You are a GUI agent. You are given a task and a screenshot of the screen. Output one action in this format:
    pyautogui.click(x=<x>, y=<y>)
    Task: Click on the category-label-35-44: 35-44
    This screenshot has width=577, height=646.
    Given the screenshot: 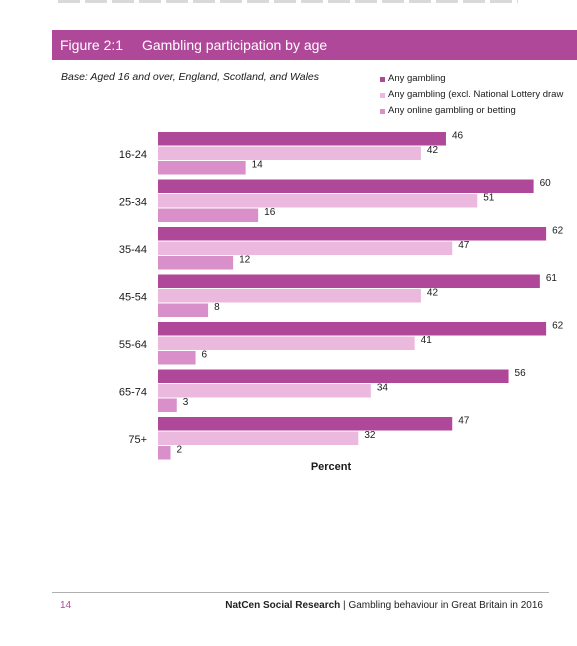 What is the action you would take?
    pyautogui.click(x=133, y=250)
    